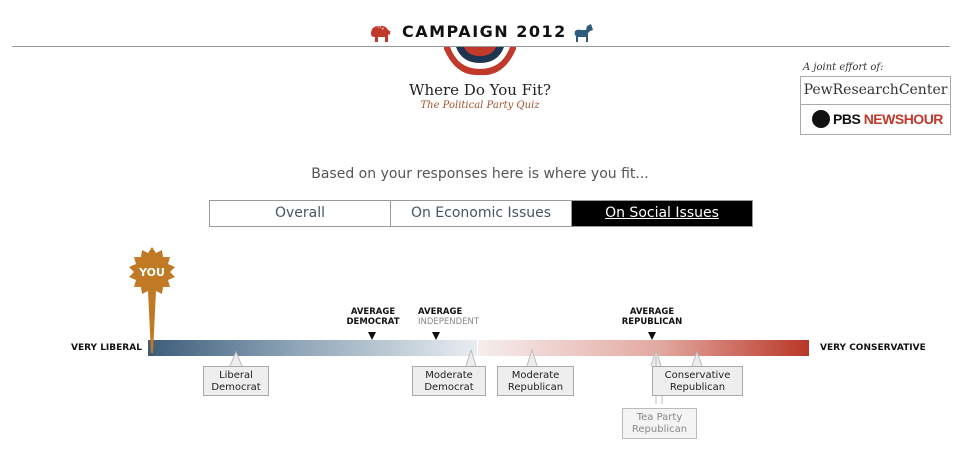  I want to click on average-independent-marker, so click(436, 336).